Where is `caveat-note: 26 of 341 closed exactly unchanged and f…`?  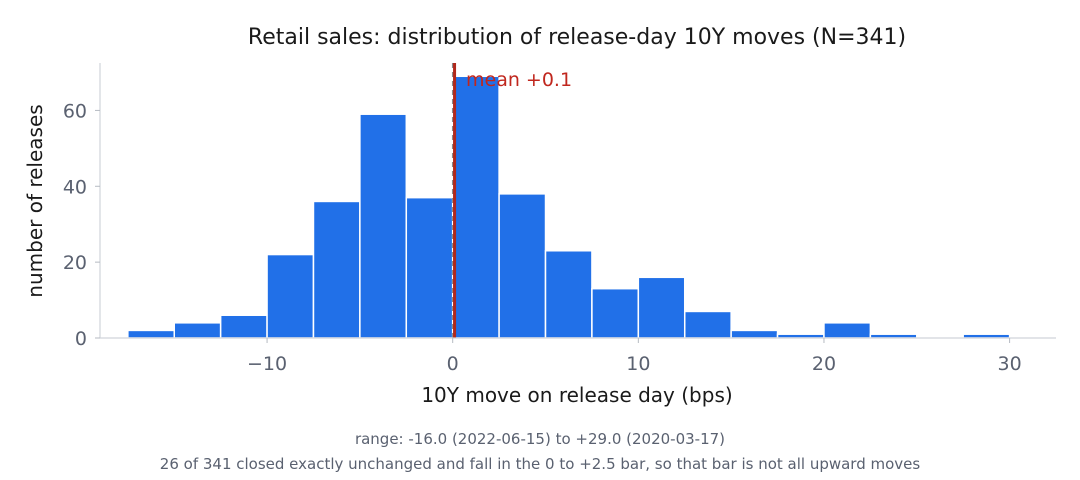 caveat-note: 26 of 341 closed exactly unchanged and f… is located at coordinates (540, 464).